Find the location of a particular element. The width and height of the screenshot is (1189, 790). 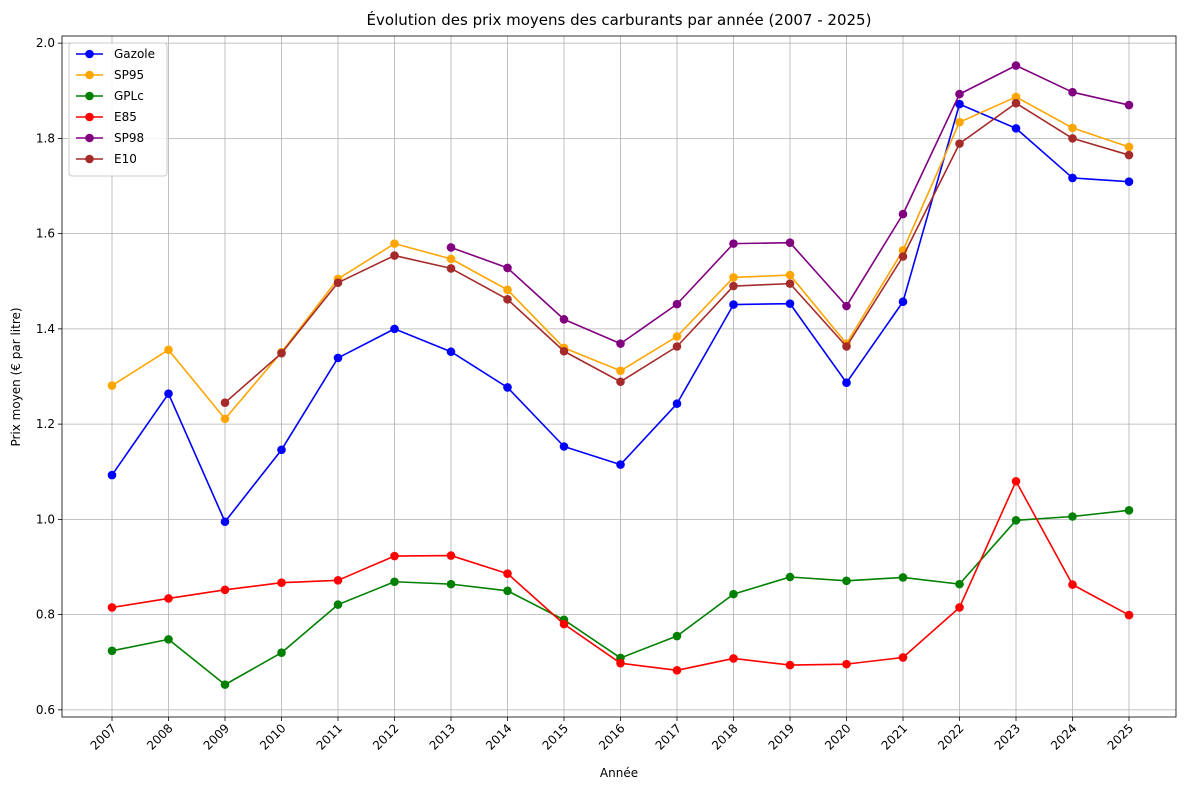

x-tick-label: 2015 is located at coordinates (555, 736).